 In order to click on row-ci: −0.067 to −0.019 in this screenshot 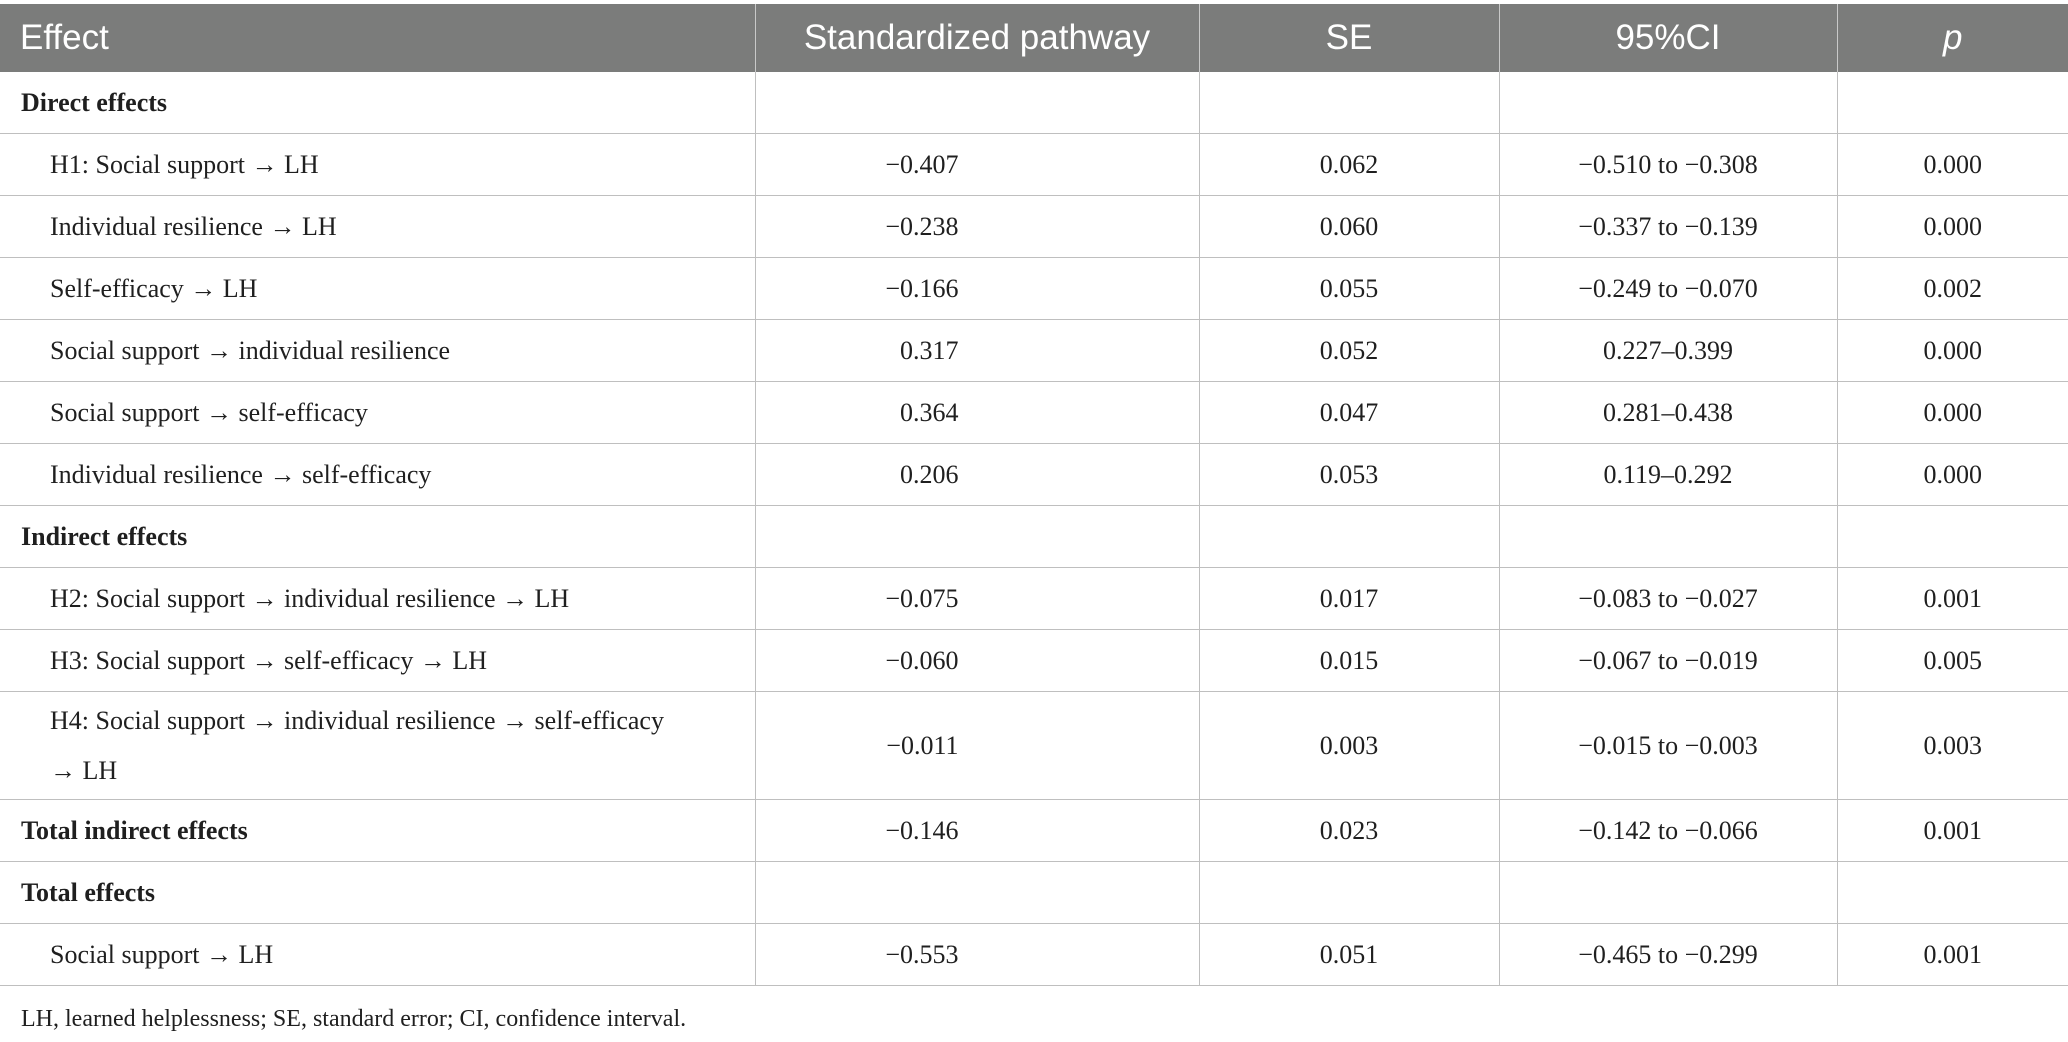, I will do `click(1667, 660)`.